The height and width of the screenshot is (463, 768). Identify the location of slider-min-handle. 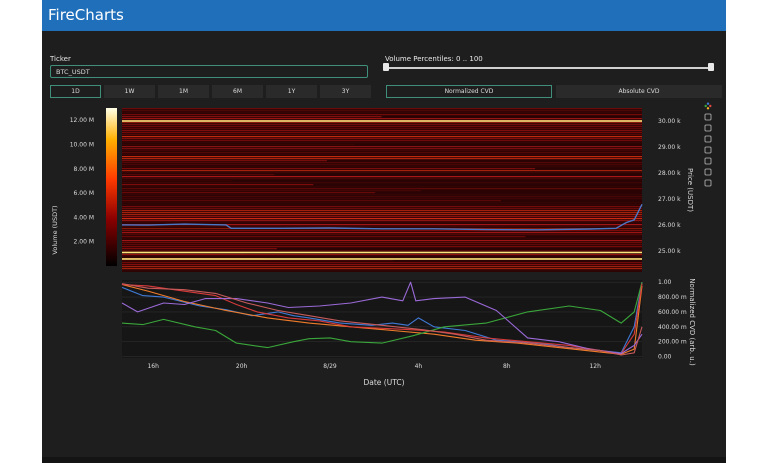
(386, 67).